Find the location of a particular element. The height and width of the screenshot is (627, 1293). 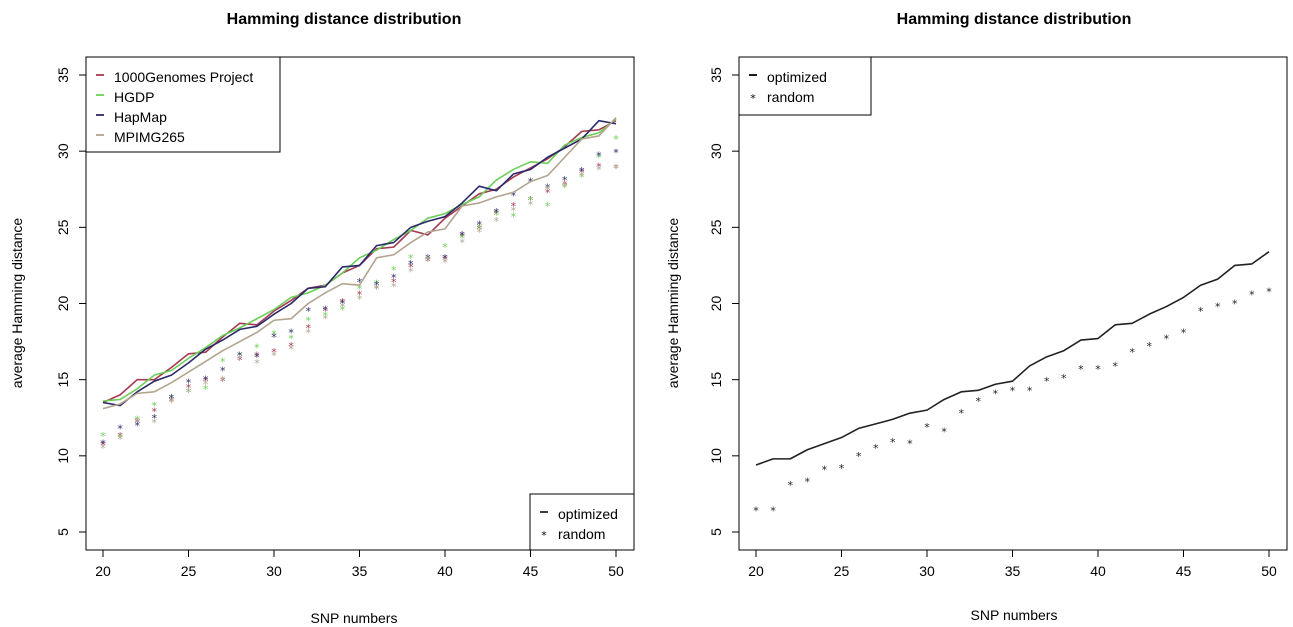

y-tick-label: 5 is located at coordinates (716, 532).